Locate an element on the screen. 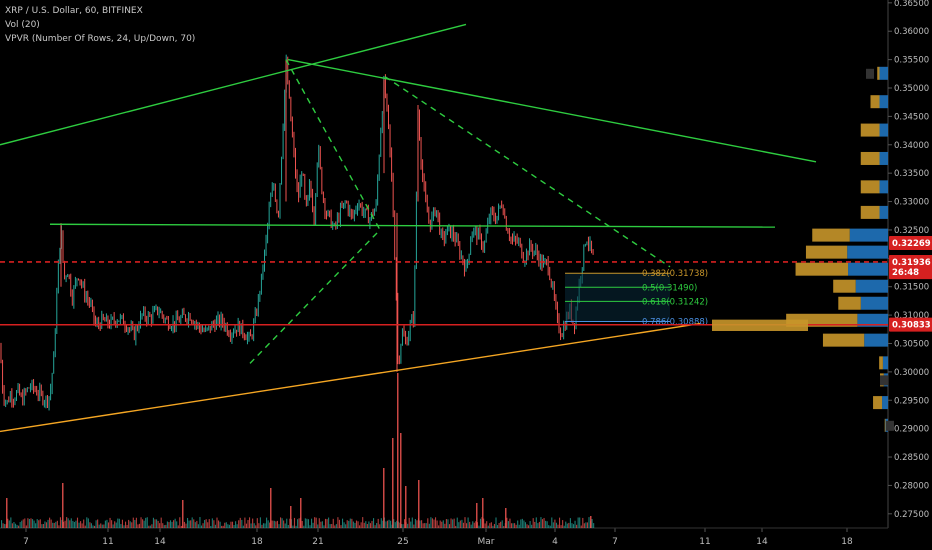 The image size is (932, 550). price-axis-label: 0.32269 is located at coordinates (911, 244).